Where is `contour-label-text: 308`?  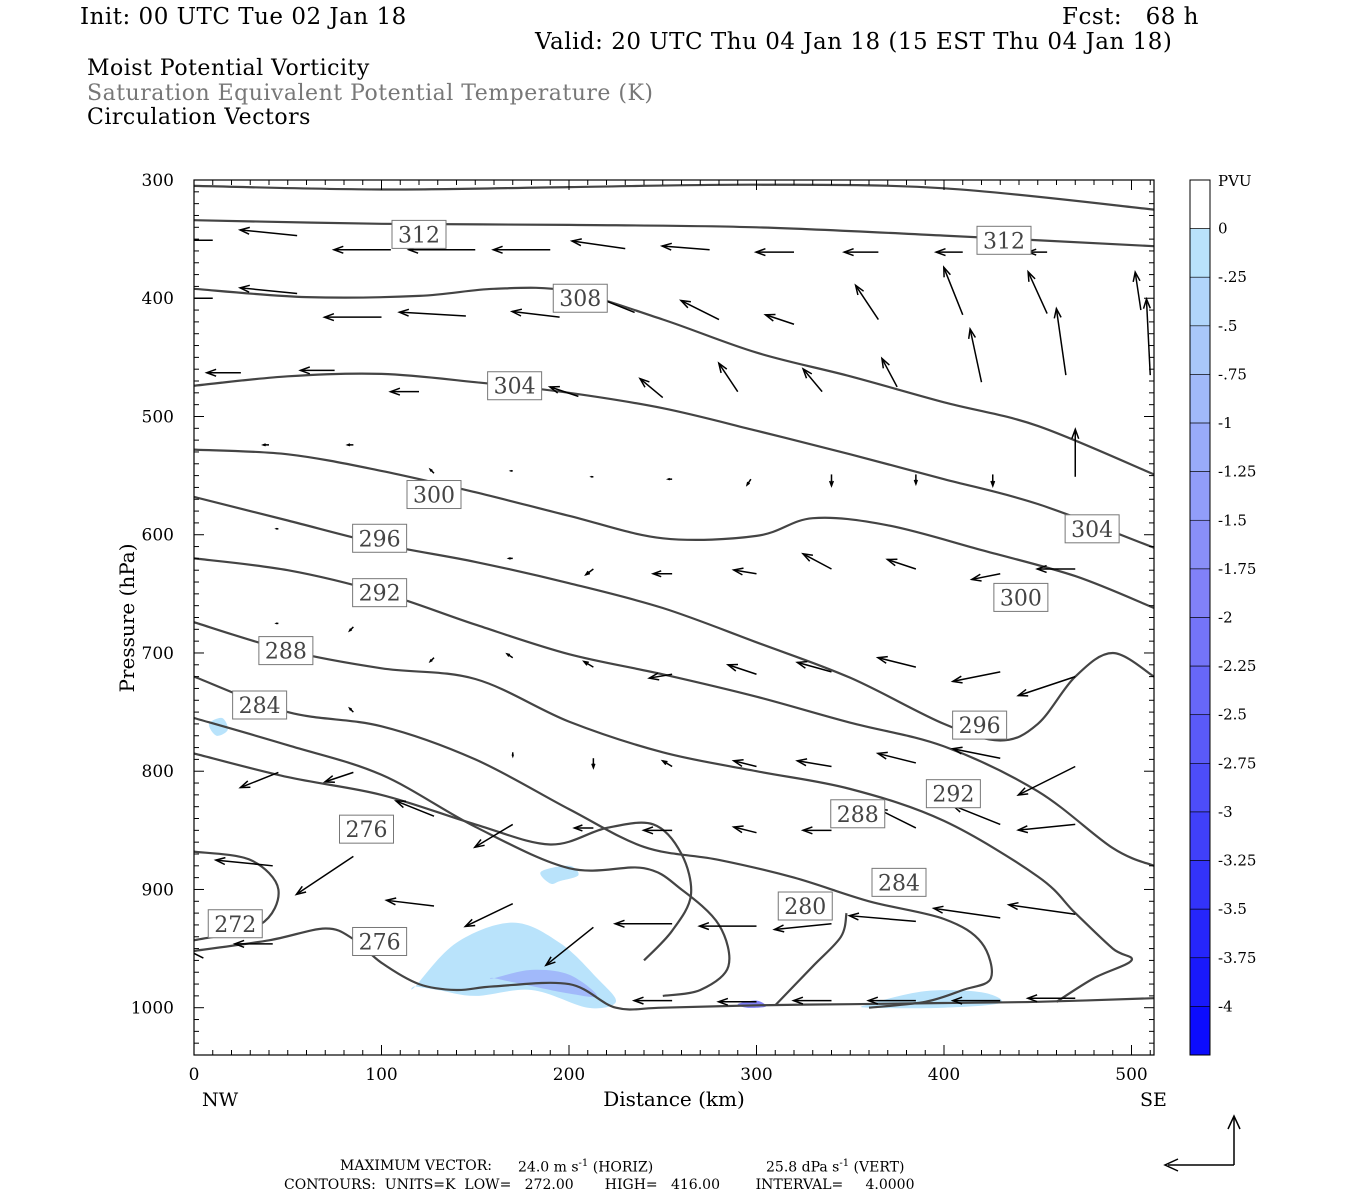
contour-label-text: 308 is located at coordinates (580, 299).